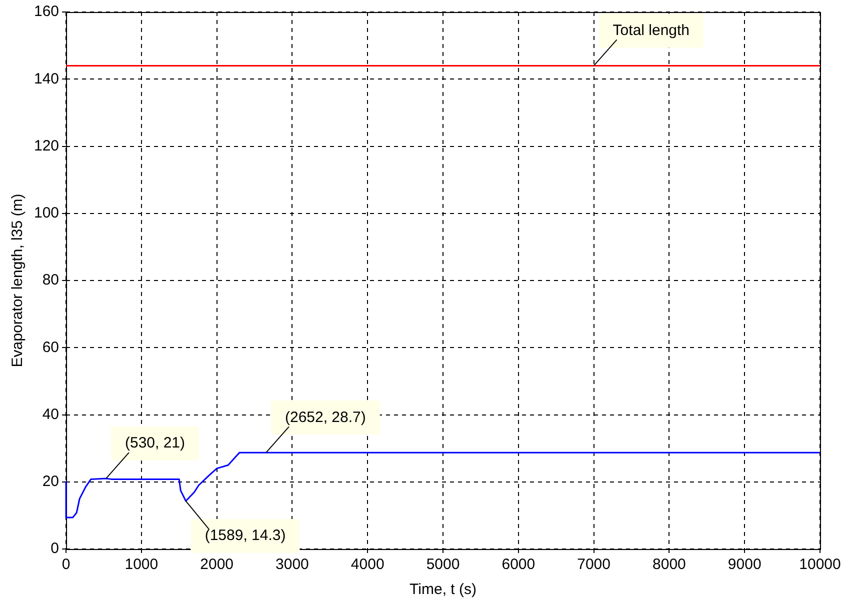  Describe the element at coordinates (17, 281) in the screenshot. I see `y-axis-title: Evaporator length, l35 (m)` at that location.